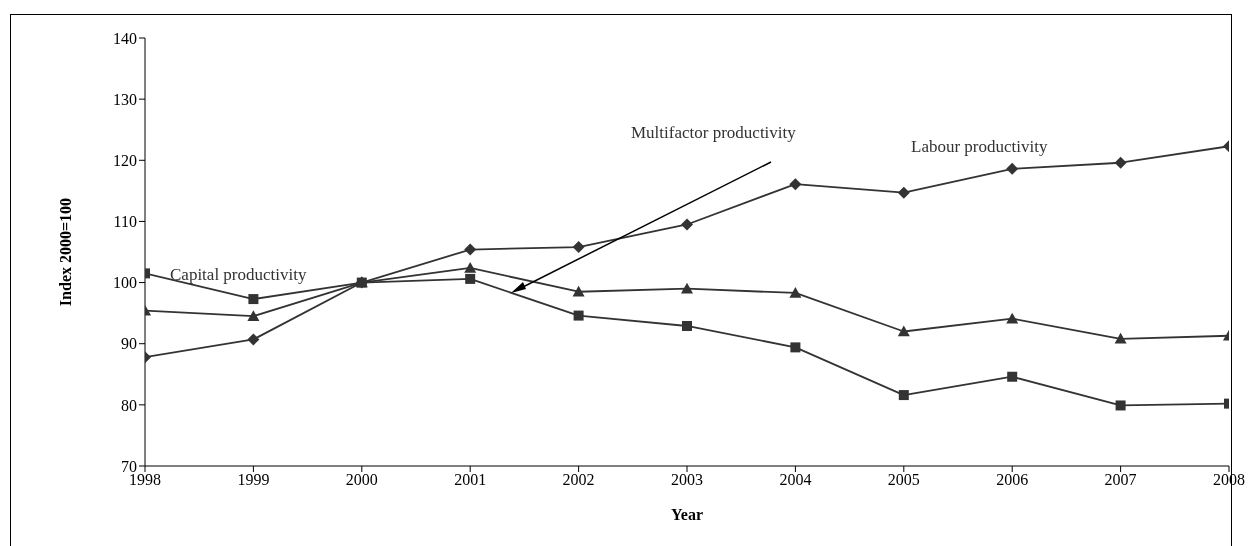 The image size is (1258, 546). I want to click on x-tick-label: 2007, so click(1120, 480).